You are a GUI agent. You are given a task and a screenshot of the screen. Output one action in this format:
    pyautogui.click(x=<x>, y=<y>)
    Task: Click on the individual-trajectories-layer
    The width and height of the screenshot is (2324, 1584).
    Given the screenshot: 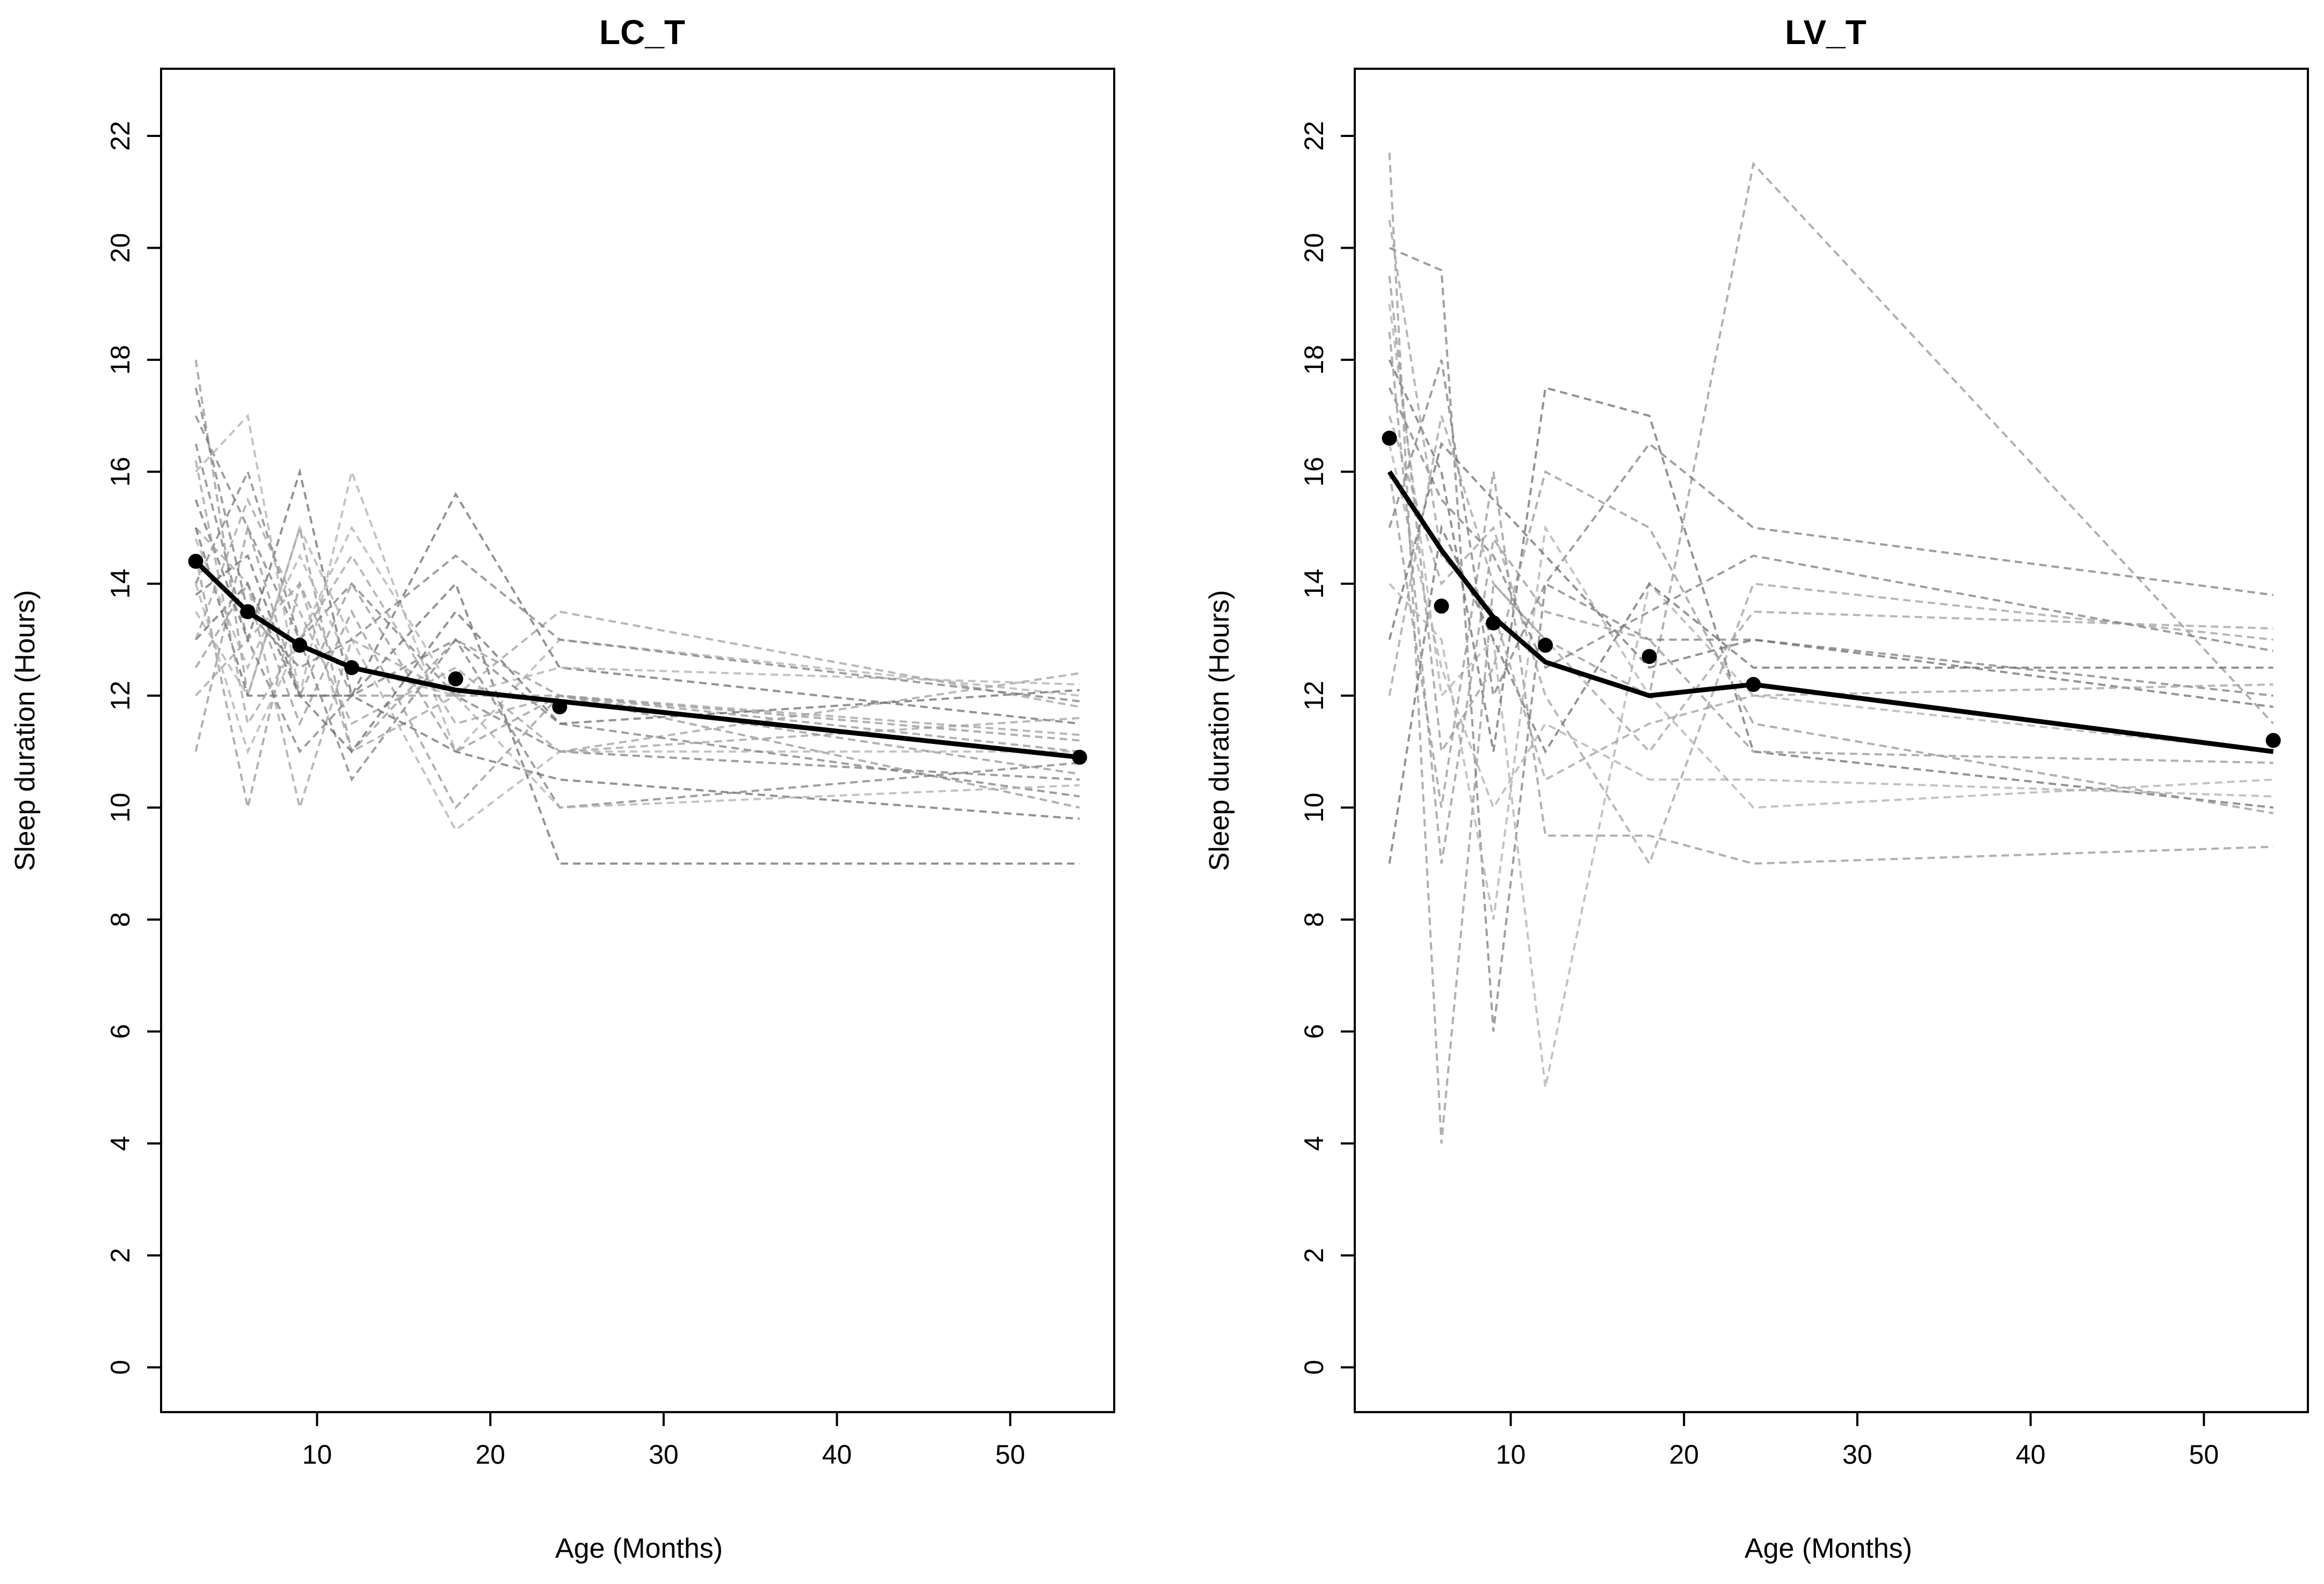 What is the action you would take?
    pyautogui.click(x=637, y=612)
    